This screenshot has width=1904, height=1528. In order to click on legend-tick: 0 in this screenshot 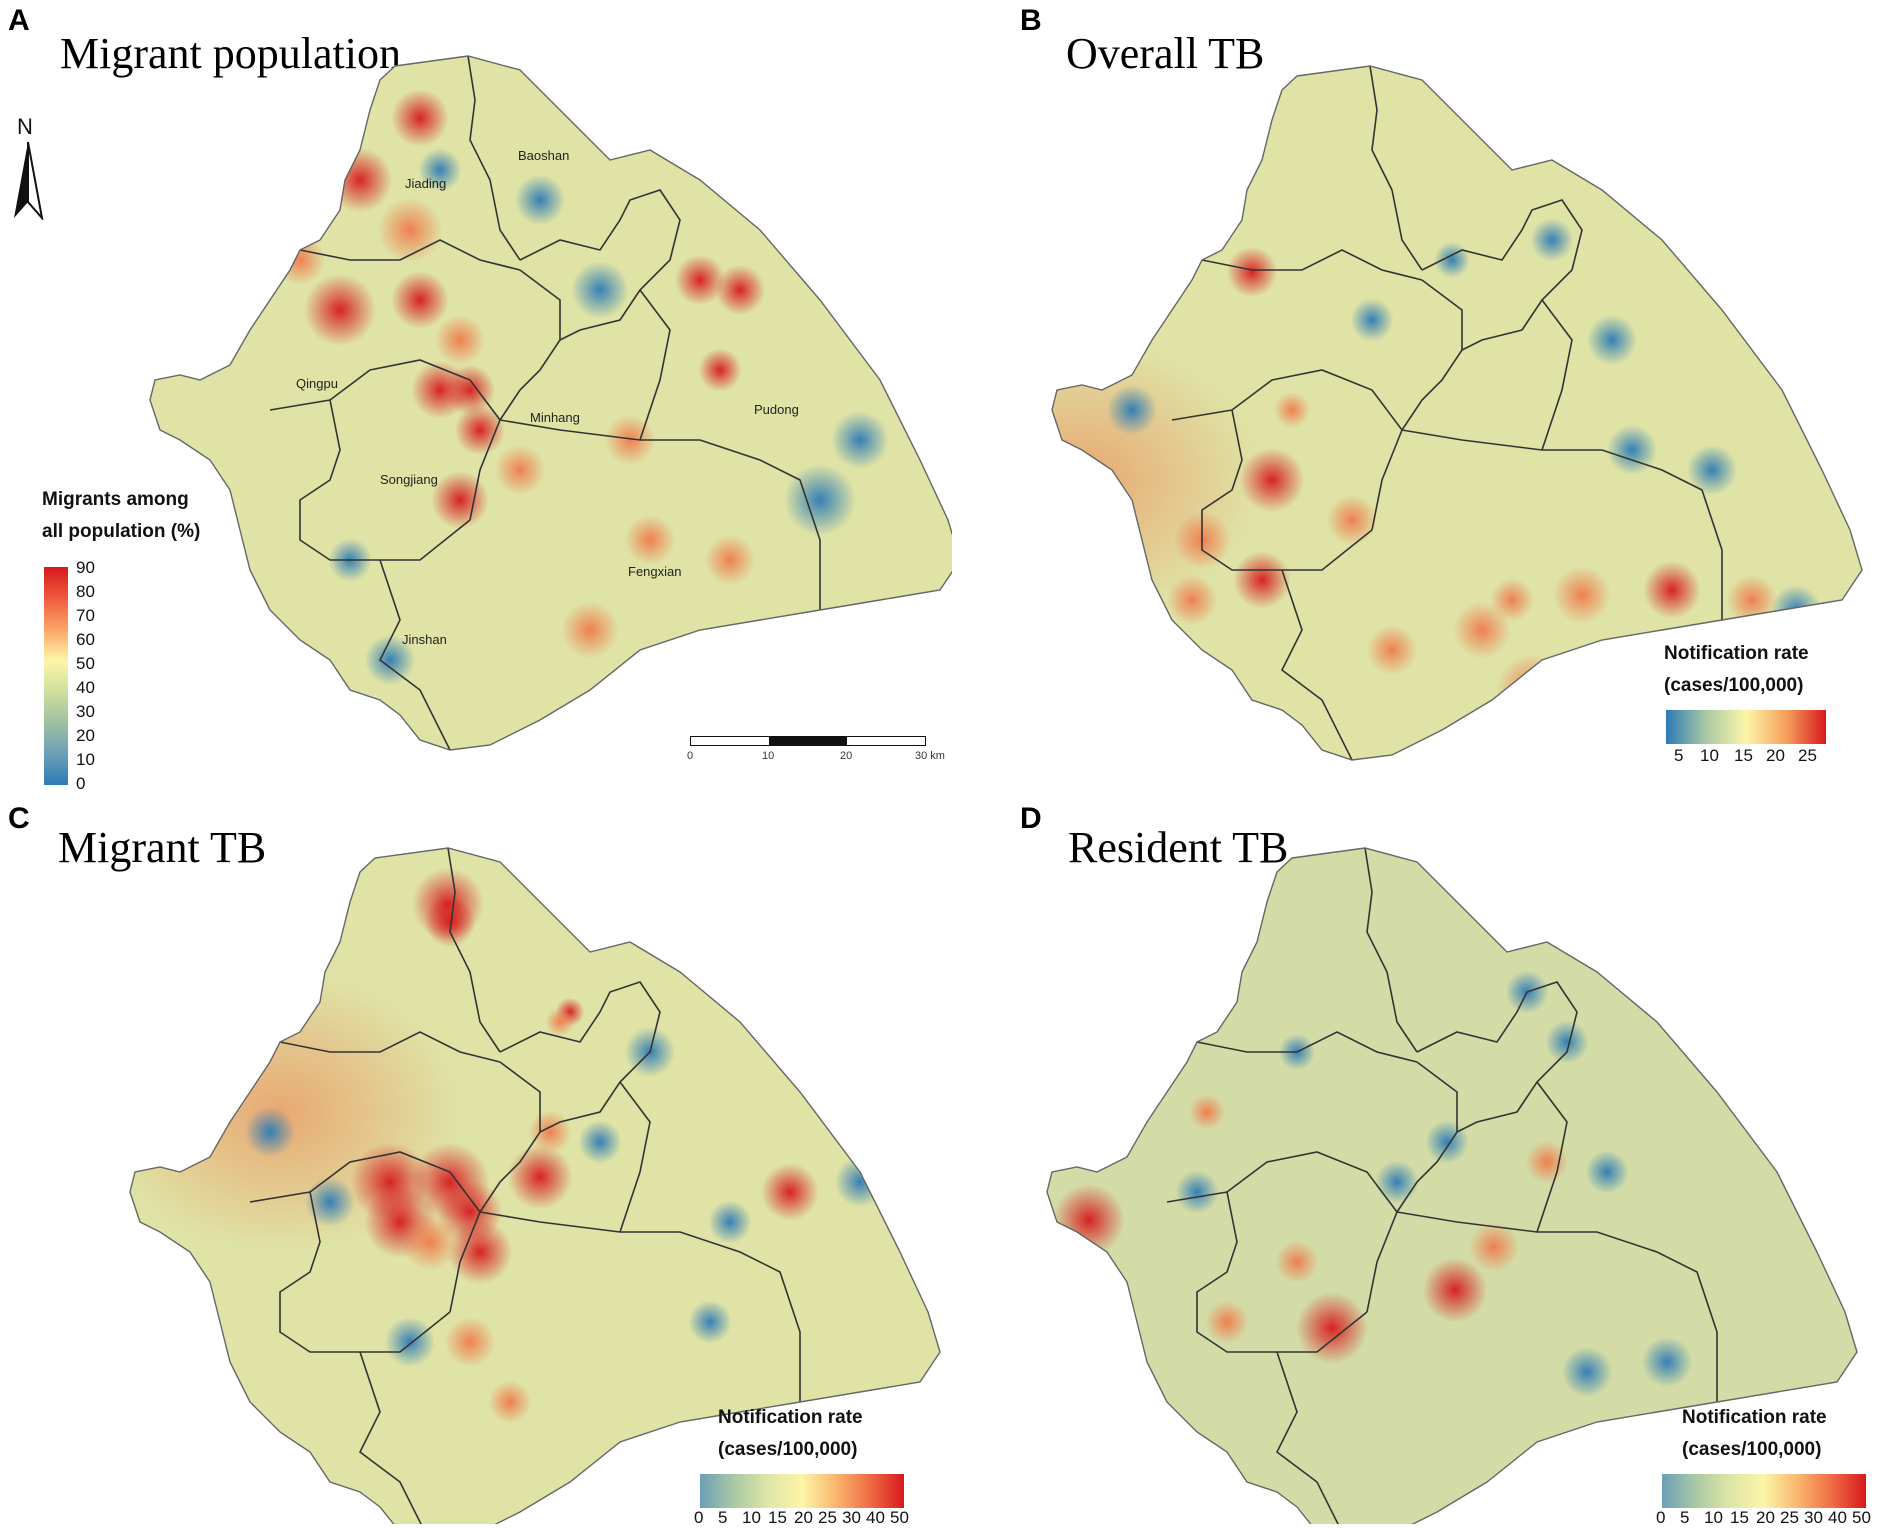, I will do `click(81, 783)`.